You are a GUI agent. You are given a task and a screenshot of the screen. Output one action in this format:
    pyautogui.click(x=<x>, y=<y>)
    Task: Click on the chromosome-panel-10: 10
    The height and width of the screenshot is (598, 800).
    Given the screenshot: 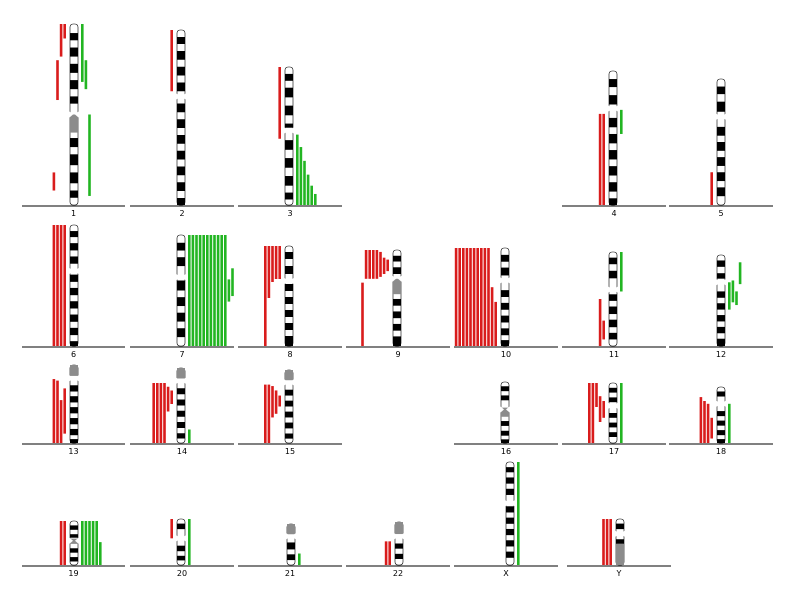 What is the action you would take?
    pyautogui.click(x=506, y=303)
    